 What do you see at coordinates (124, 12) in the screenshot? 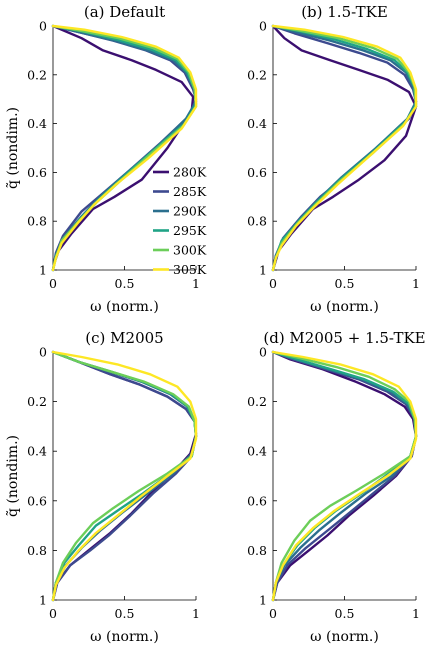
I see `panel-title: (a) Default` at bounding box center [124, 12].